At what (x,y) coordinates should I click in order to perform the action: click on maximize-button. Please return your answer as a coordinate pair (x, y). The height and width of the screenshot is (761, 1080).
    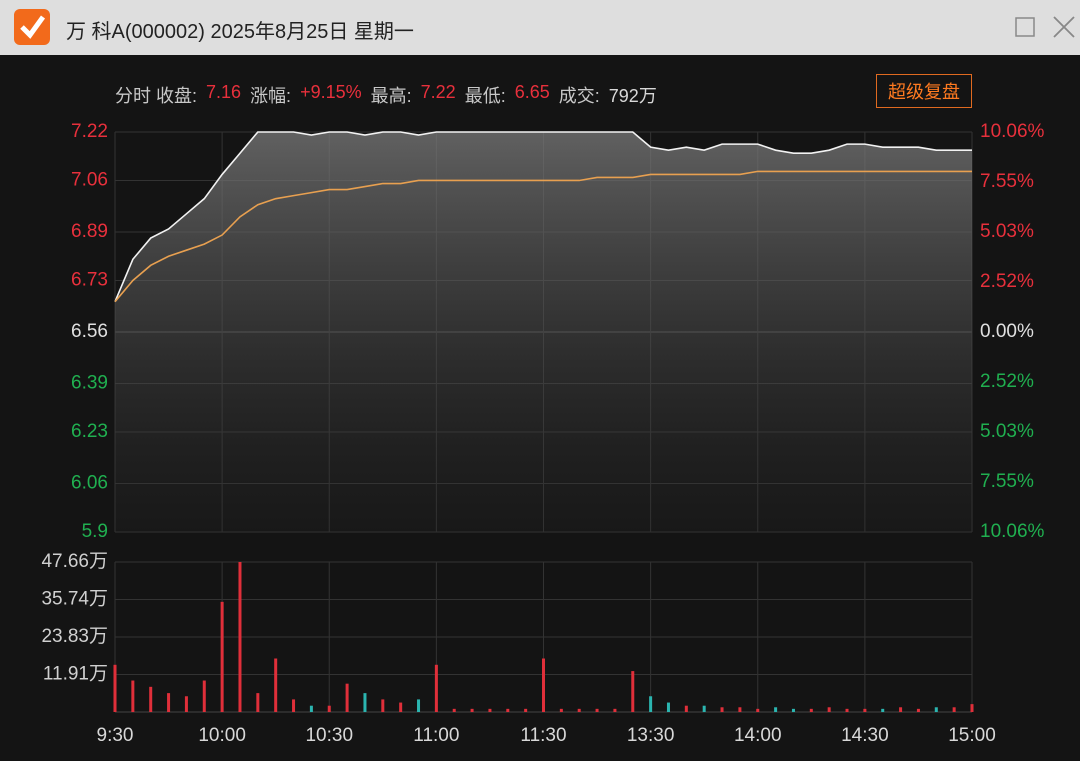
    Looking at the image, I should click on (1025, 27).